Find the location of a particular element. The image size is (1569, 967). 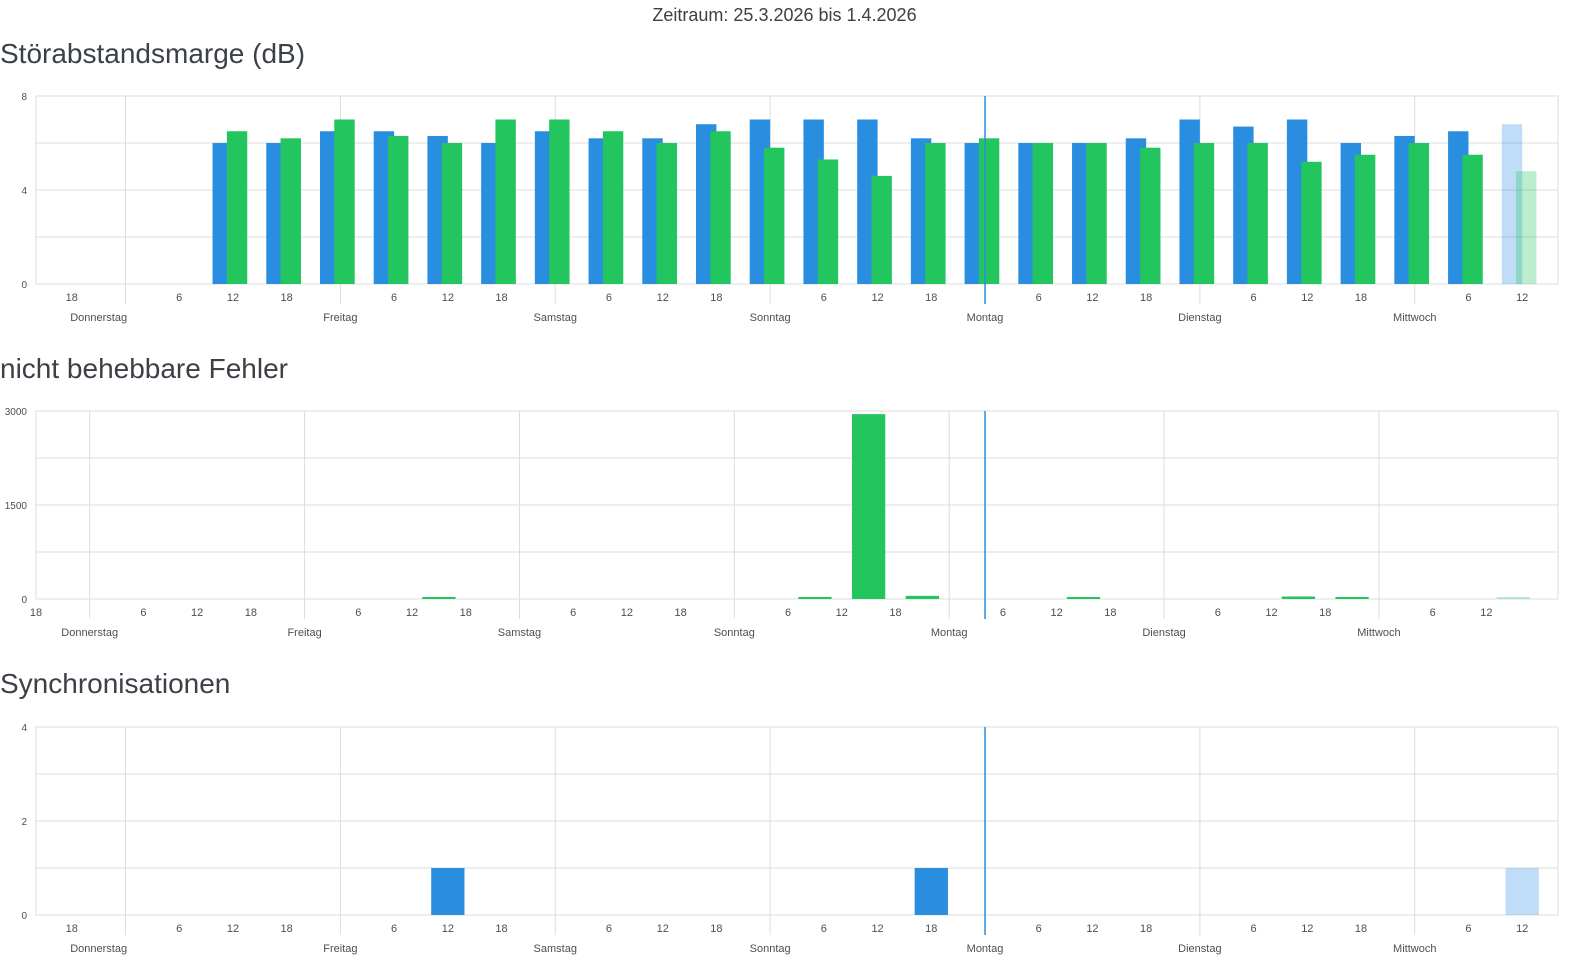

day-label: Dienstag is located at coordinates (1163, 633).